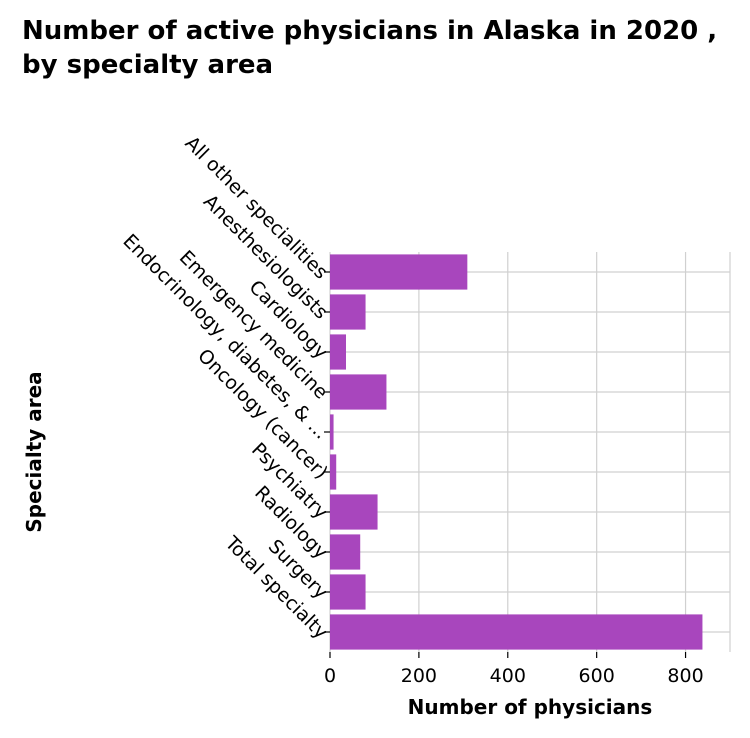 This screenshot has width=750, height=738. What do you see at coordinates (330, 676) in the screenshot?
I see `x-tick-label: 0` at bounding box center [330, 676].